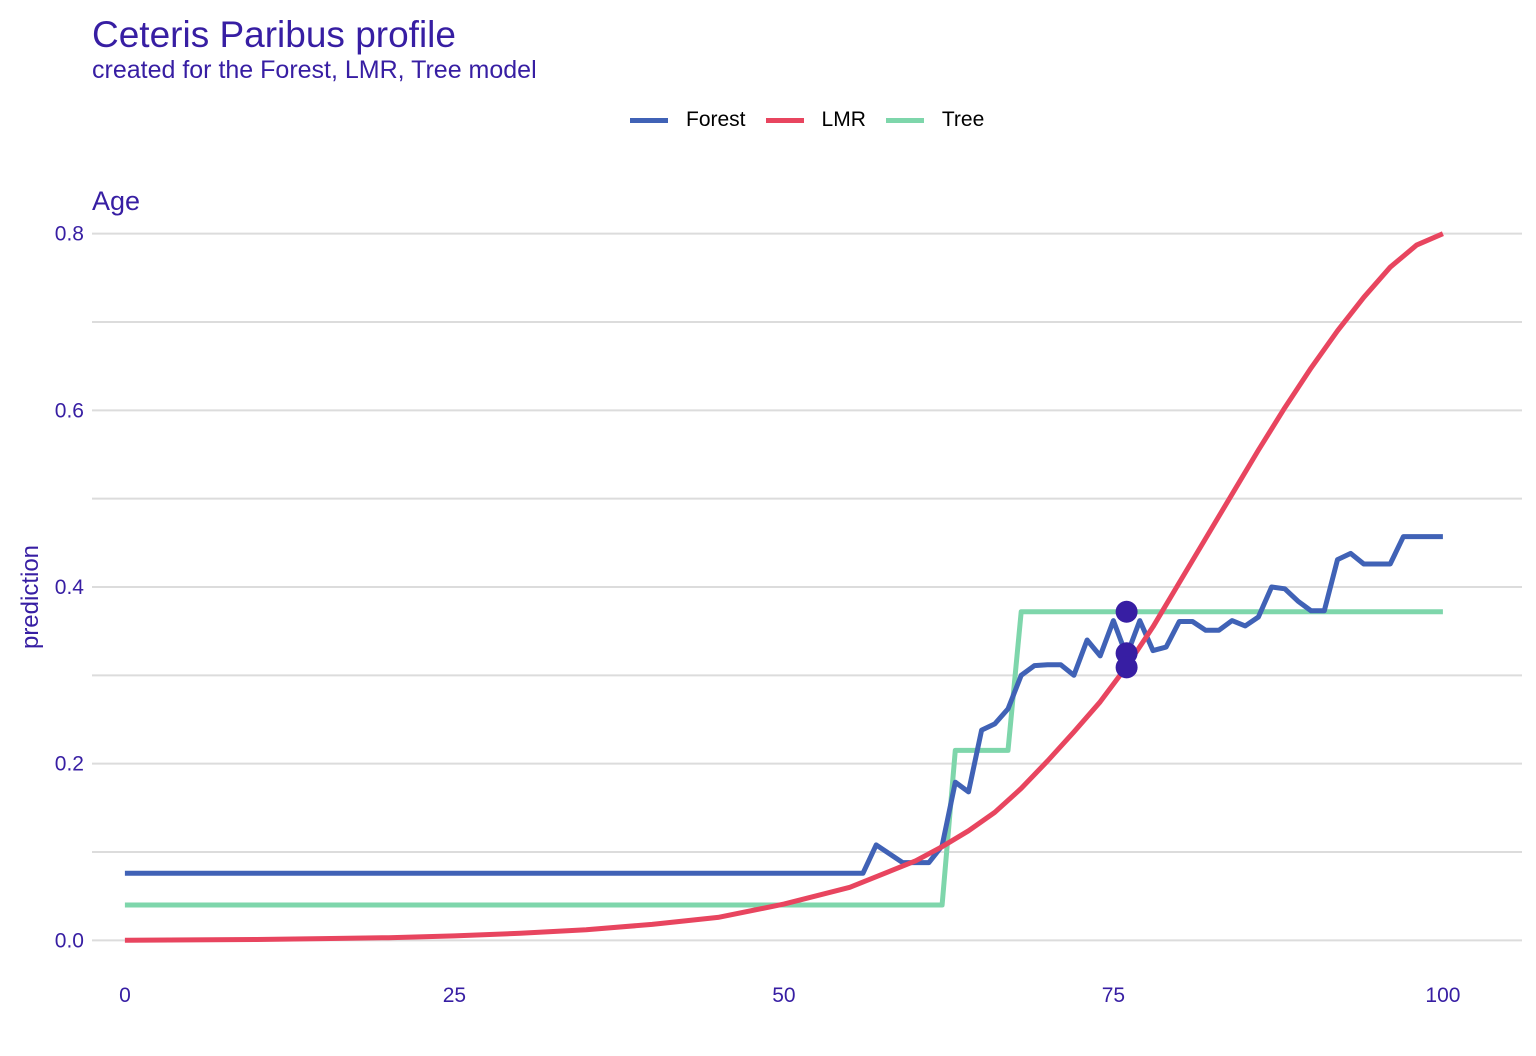 The image size is (1536, 1056). I want to click on legend-label-tree: Tree, so click(963, 119).